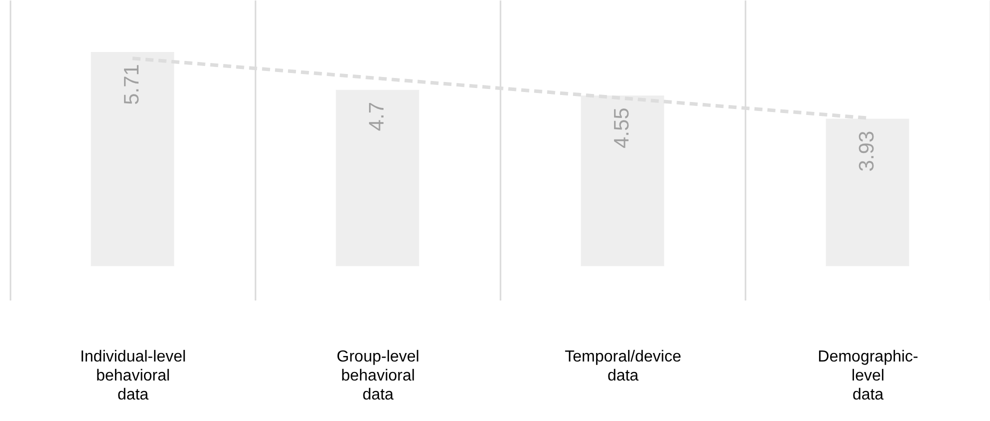 This screenshot has width=990, height=421. I want to click on x-tick-label: Individual-level behavioral data, so click(133, 376).